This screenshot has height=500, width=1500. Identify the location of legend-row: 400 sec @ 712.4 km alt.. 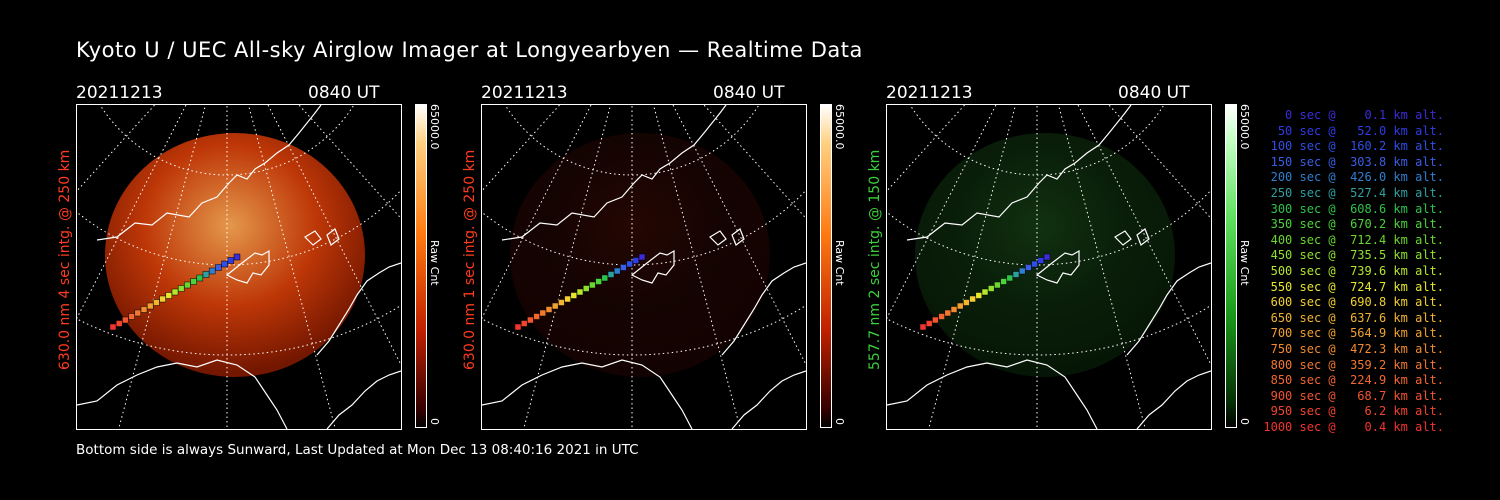
(1353, 239).